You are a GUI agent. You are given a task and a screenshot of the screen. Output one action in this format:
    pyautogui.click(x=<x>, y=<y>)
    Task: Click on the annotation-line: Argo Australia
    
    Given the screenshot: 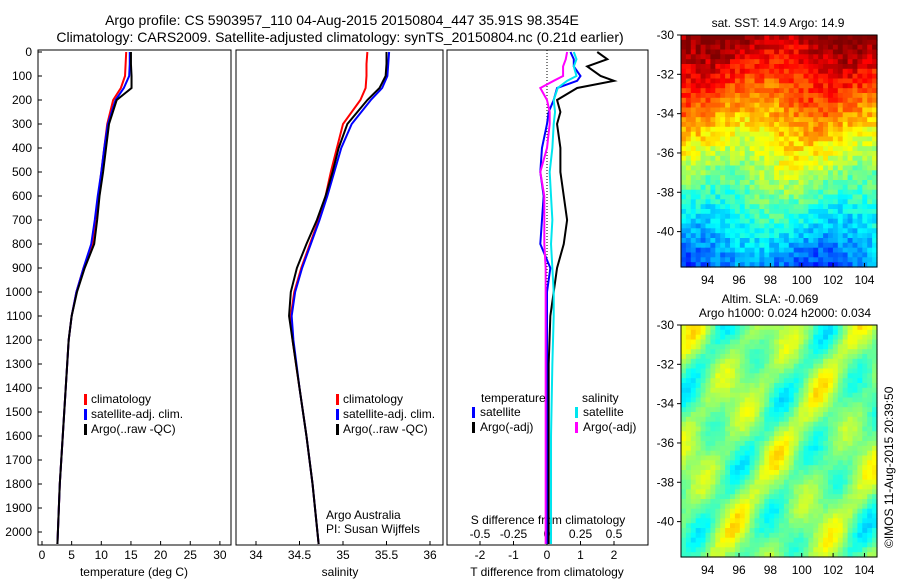 What is the action you would take?
    pyautogui.click(x=363, y=515)
    